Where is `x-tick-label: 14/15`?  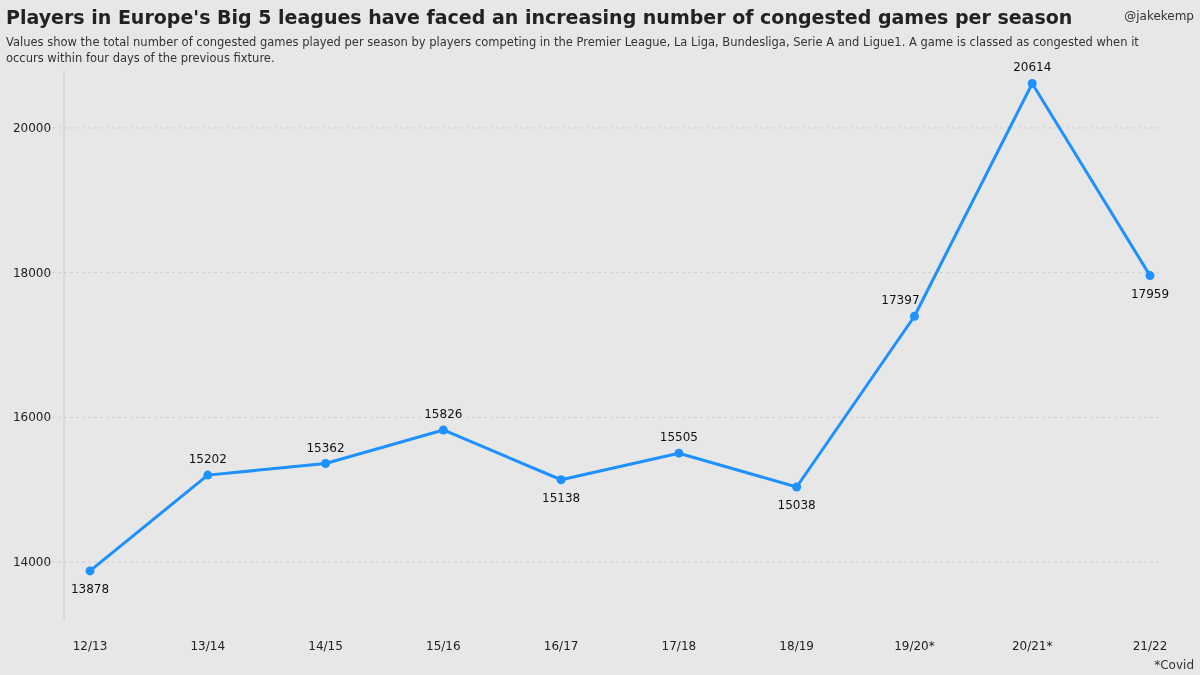 x-tick-label: 14/15 is located at coordinates (325, 646).